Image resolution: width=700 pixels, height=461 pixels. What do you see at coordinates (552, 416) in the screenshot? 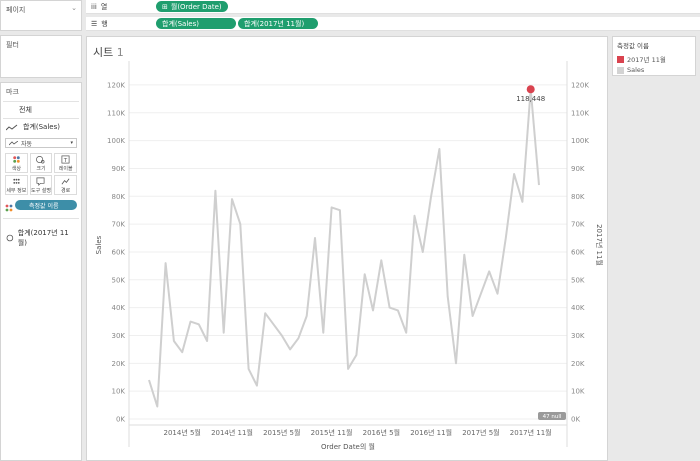
I see `null-badge` at bounding box center [552, 416].